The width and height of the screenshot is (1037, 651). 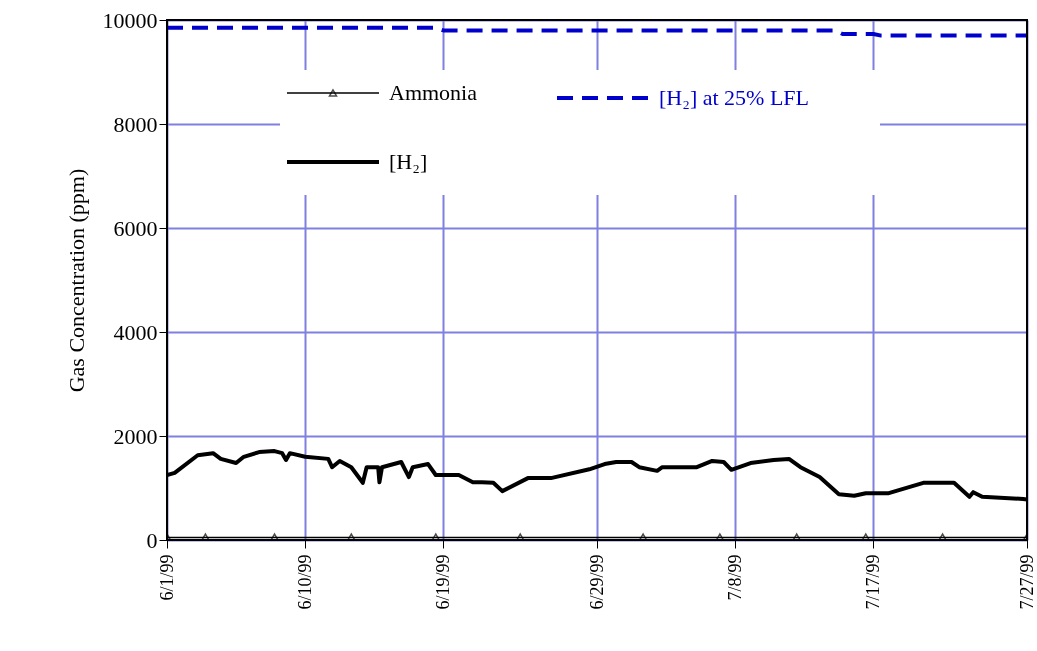 I want to click on legend-label: Ammonia, so click(x=433, y=92).